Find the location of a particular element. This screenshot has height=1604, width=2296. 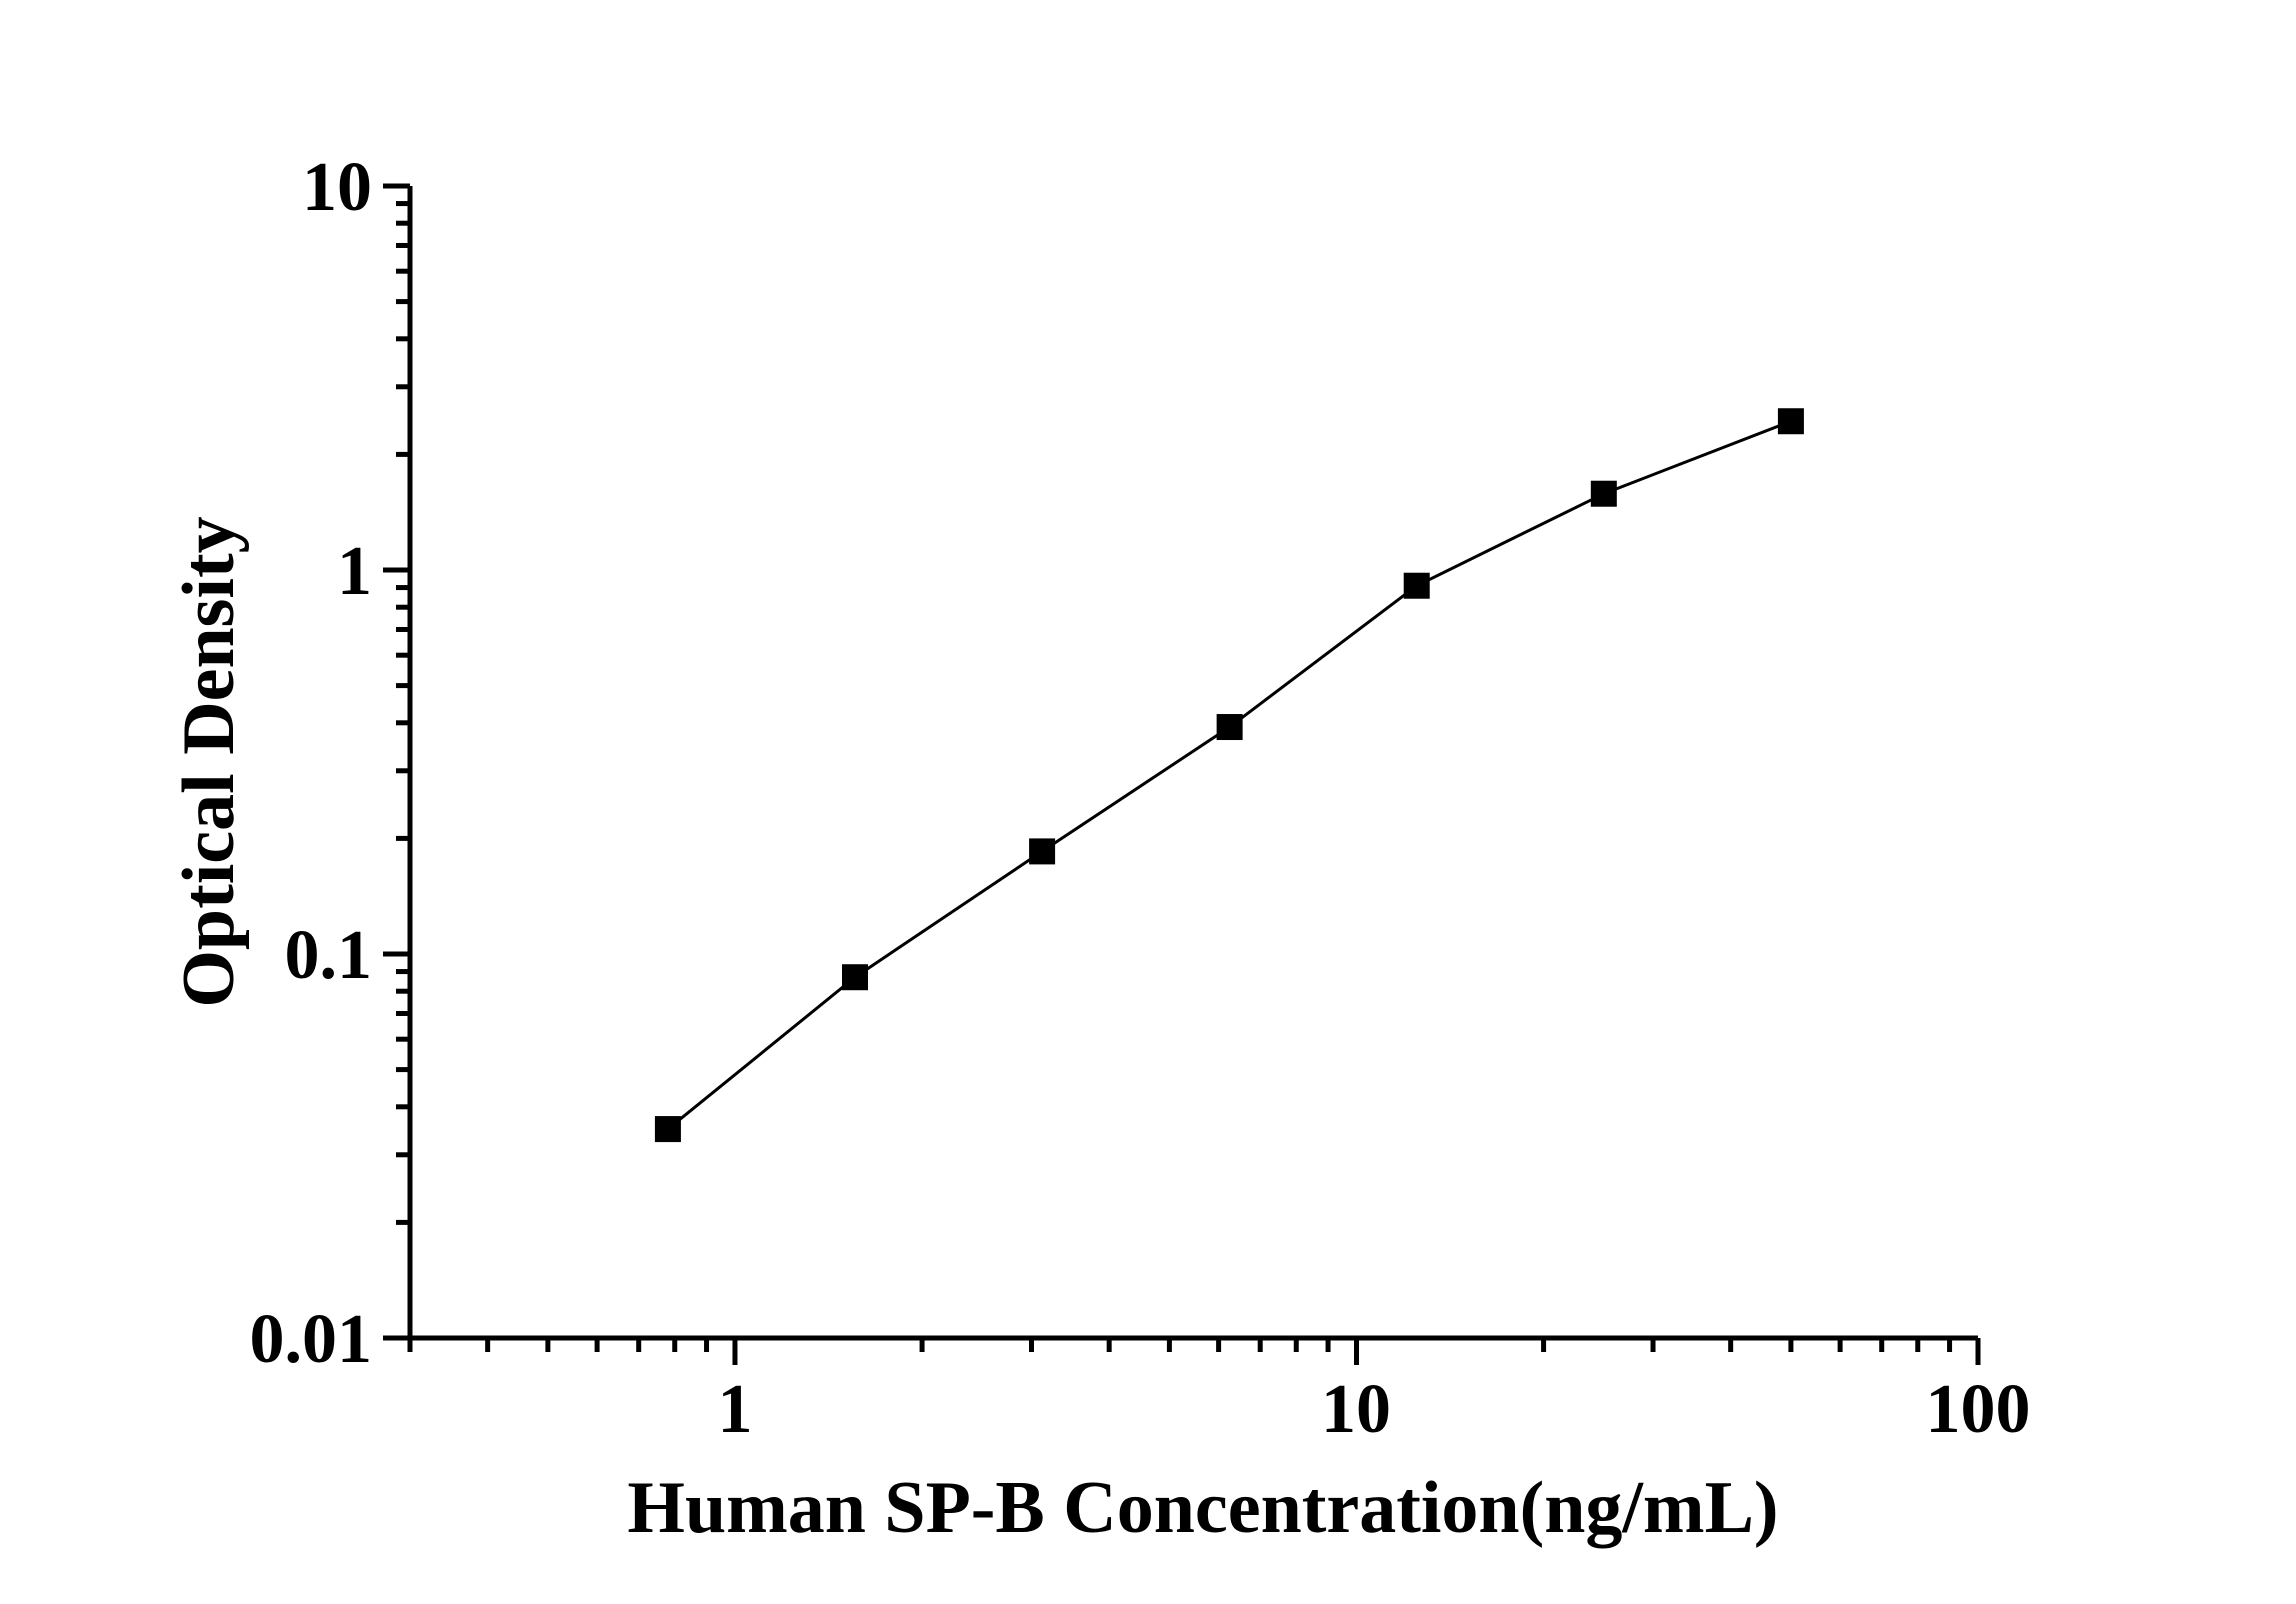

y-tick-label-0.01: 0.01 is located at coordinates (311, 1339).